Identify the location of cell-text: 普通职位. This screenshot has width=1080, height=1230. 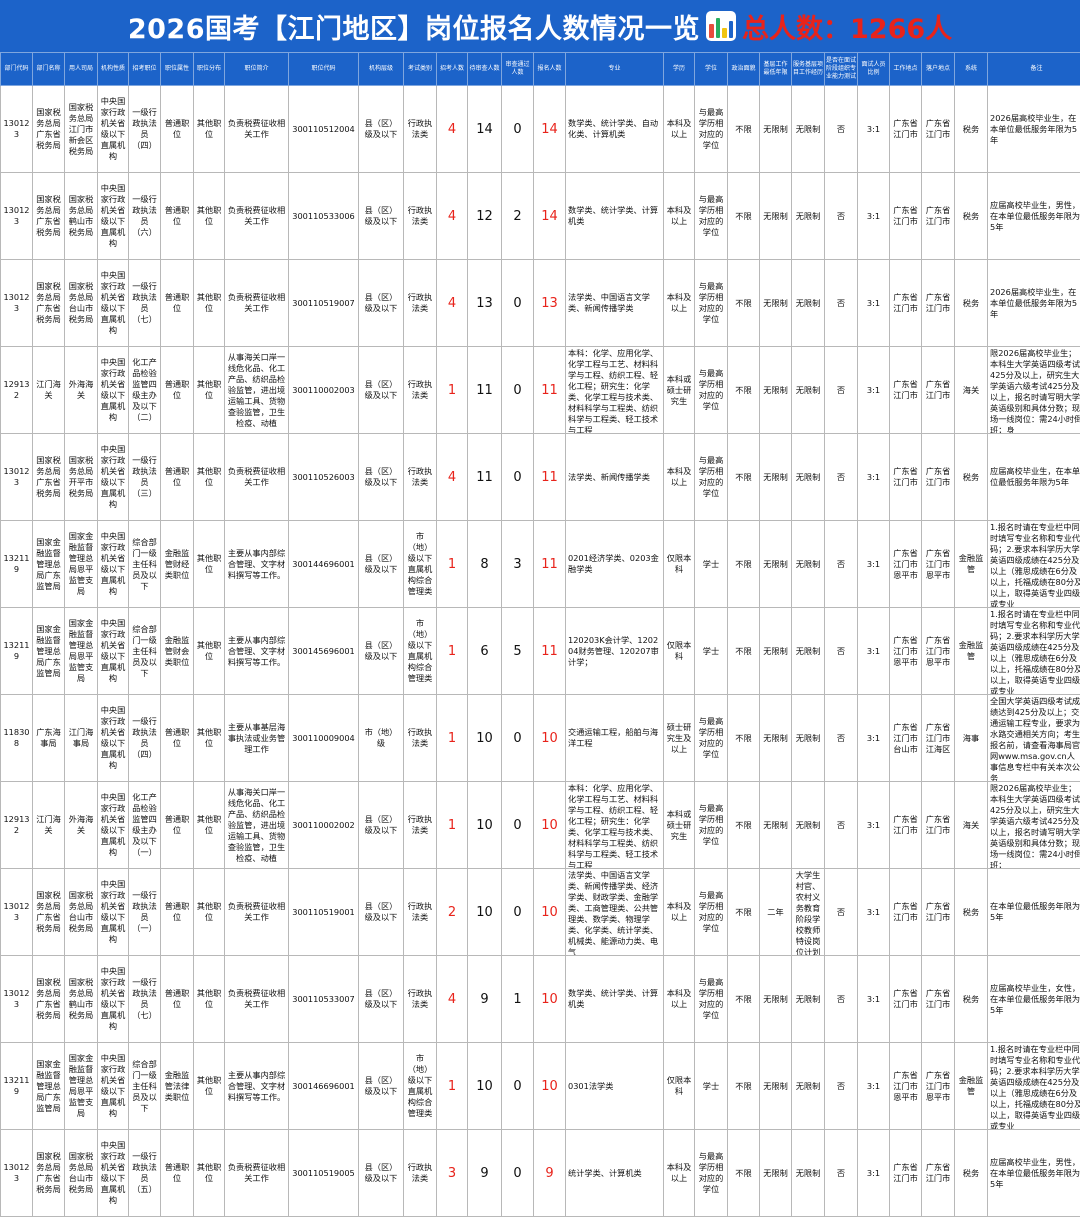
(177, 1172).